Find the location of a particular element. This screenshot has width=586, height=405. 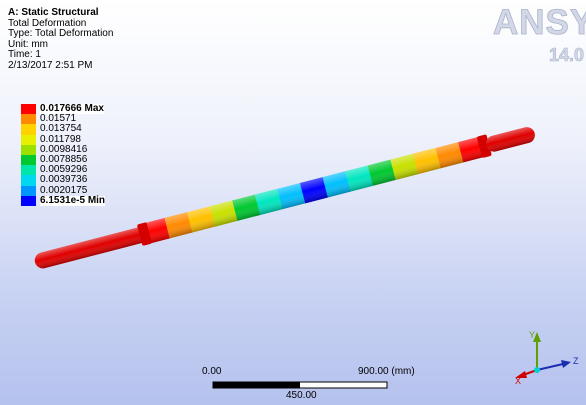

x-axis-label: X is located at coordinates (518, 380).